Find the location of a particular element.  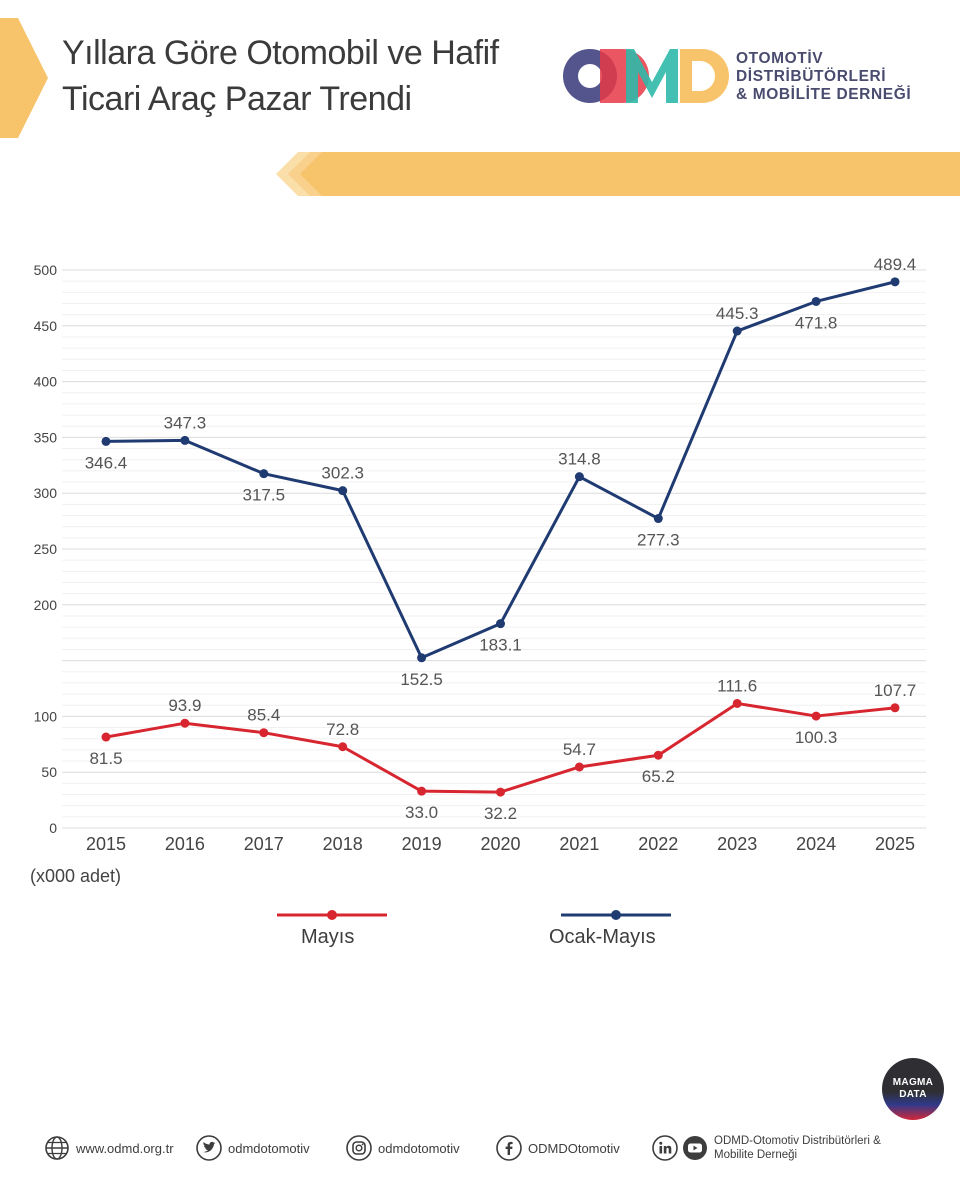

footer-facebook-link: ODMDOtomotiv is located at coordinates (558, 1148).